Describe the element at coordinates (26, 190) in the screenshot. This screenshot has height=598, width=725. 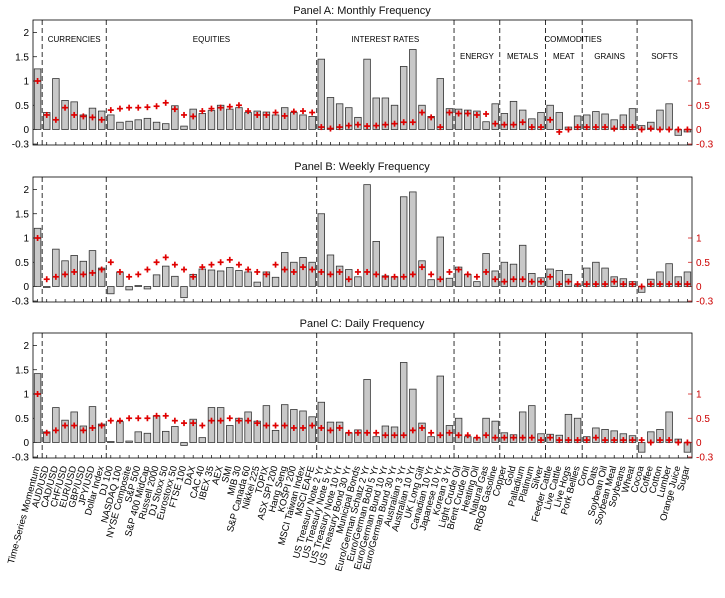
I see `left-axis-tick-label: 2` at that location.